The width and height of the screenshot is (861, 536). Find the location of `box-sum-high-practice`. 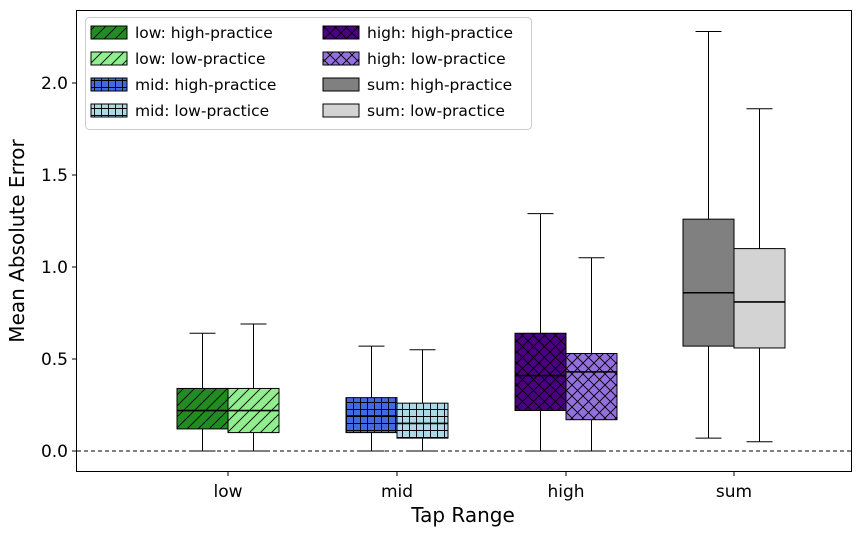

box-sum-high-practice is located at coordinates (708, 234).